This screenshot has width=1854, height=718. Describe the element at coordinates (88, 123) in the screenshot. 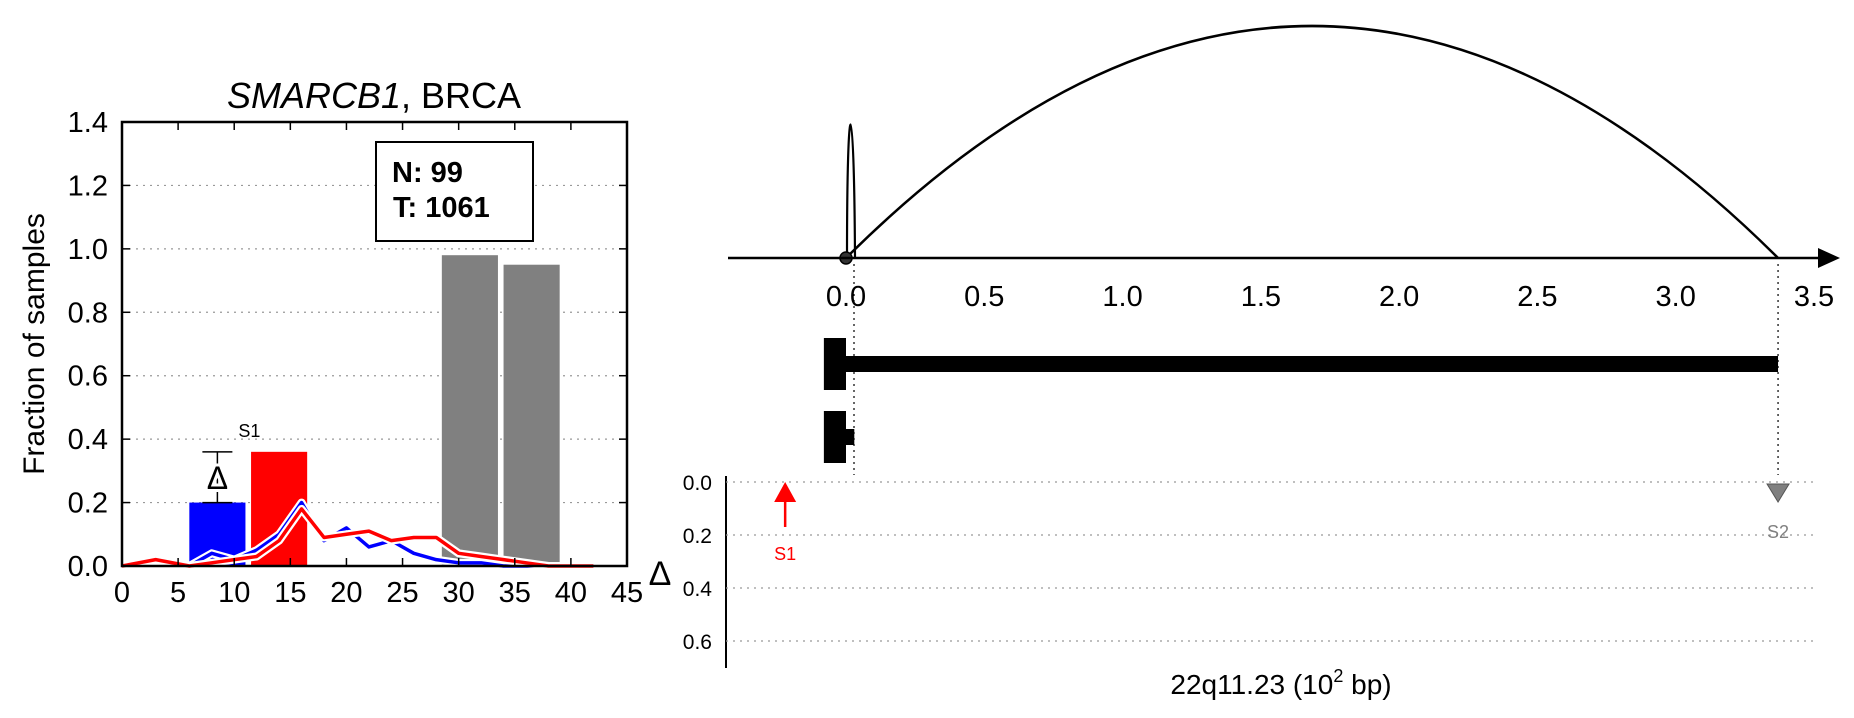

I see `left-y-tick-label: 1.4` at that location.